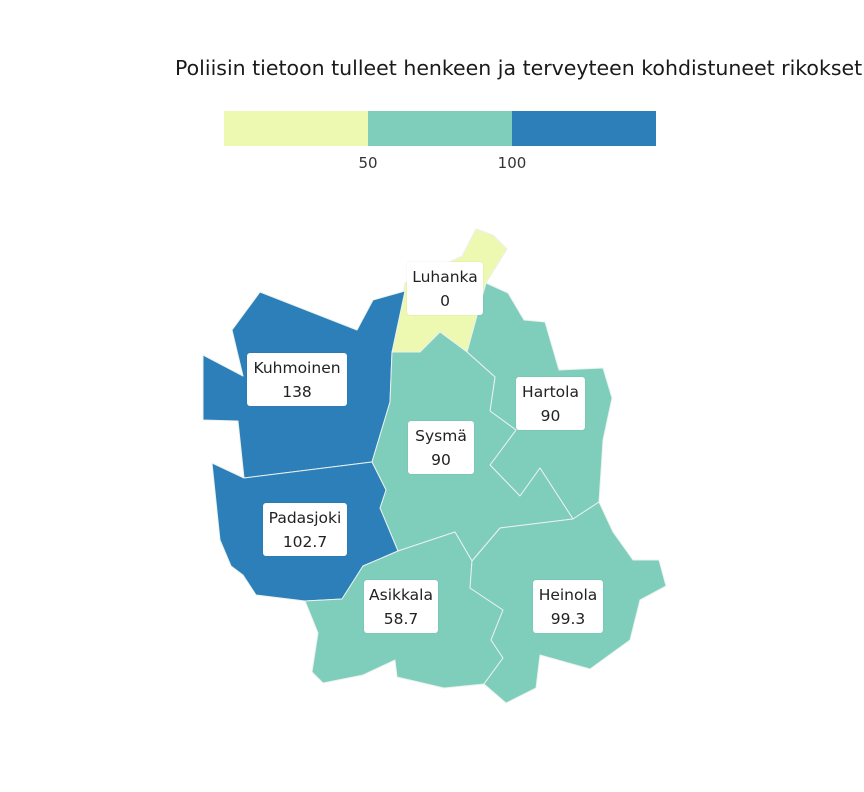  I want to click on label-asikkala-name: Asikkala, so click(401, 595).